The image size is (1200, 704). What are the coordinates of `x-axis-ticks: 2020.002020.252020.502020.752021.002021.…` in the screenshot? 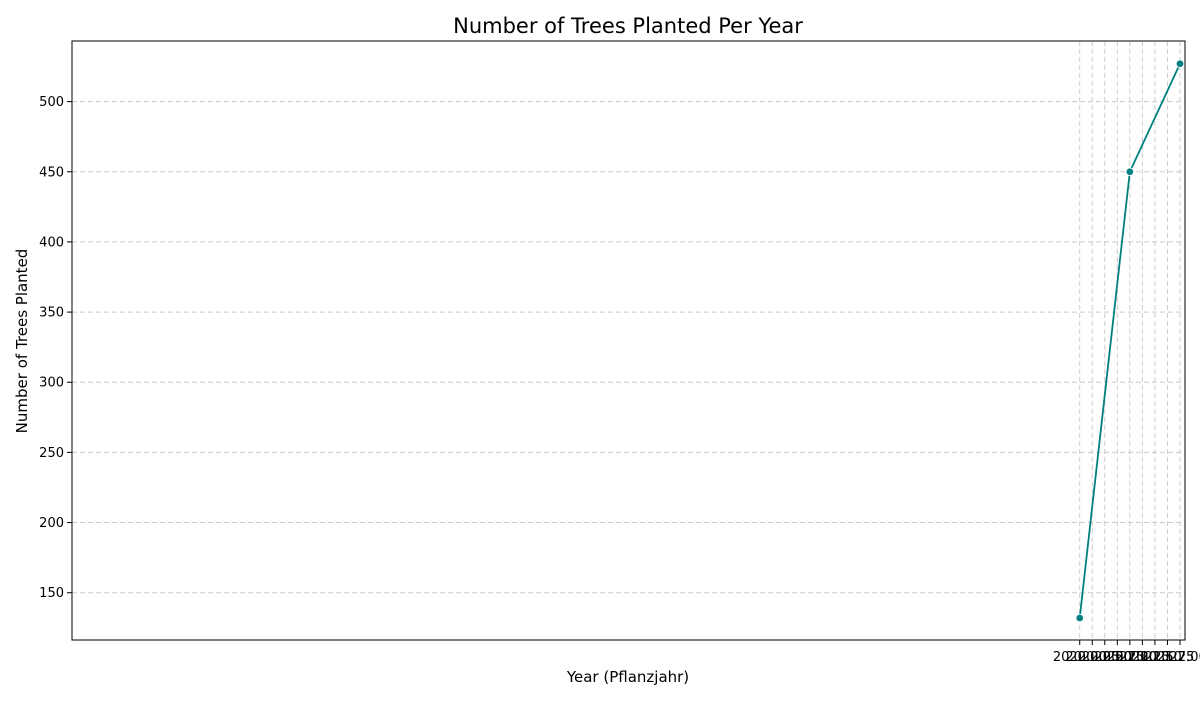 It's located at (1126, 652).